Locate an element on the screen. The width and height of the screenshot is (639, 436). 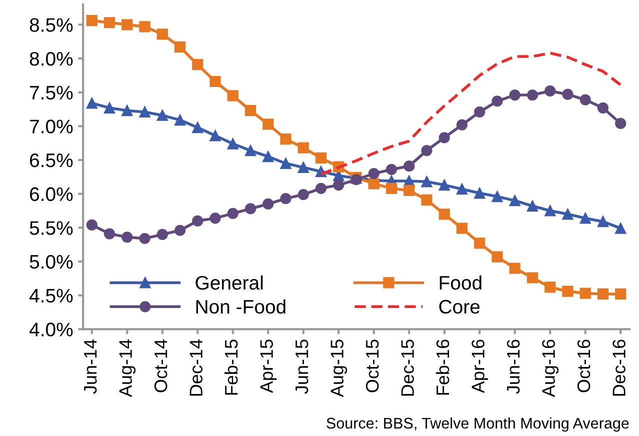
y-tick-label: 7.0% is located at coordinates (51, 127).